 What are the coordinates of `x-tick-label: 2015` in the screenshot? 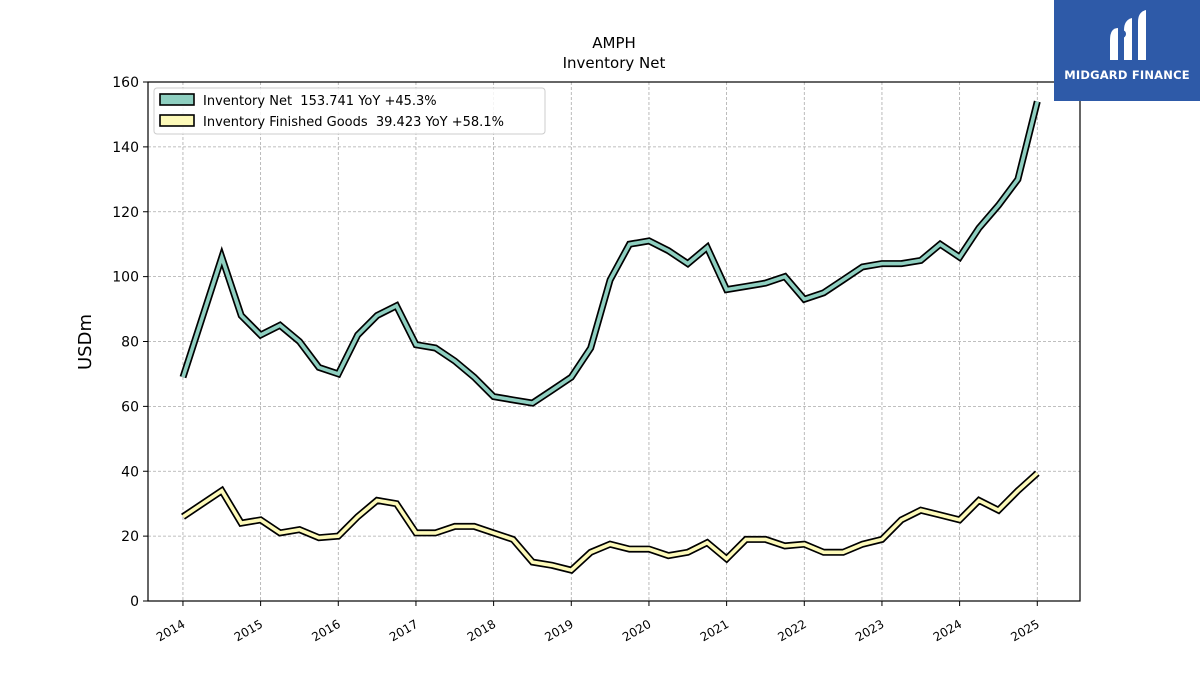 It's located at (248, 630).